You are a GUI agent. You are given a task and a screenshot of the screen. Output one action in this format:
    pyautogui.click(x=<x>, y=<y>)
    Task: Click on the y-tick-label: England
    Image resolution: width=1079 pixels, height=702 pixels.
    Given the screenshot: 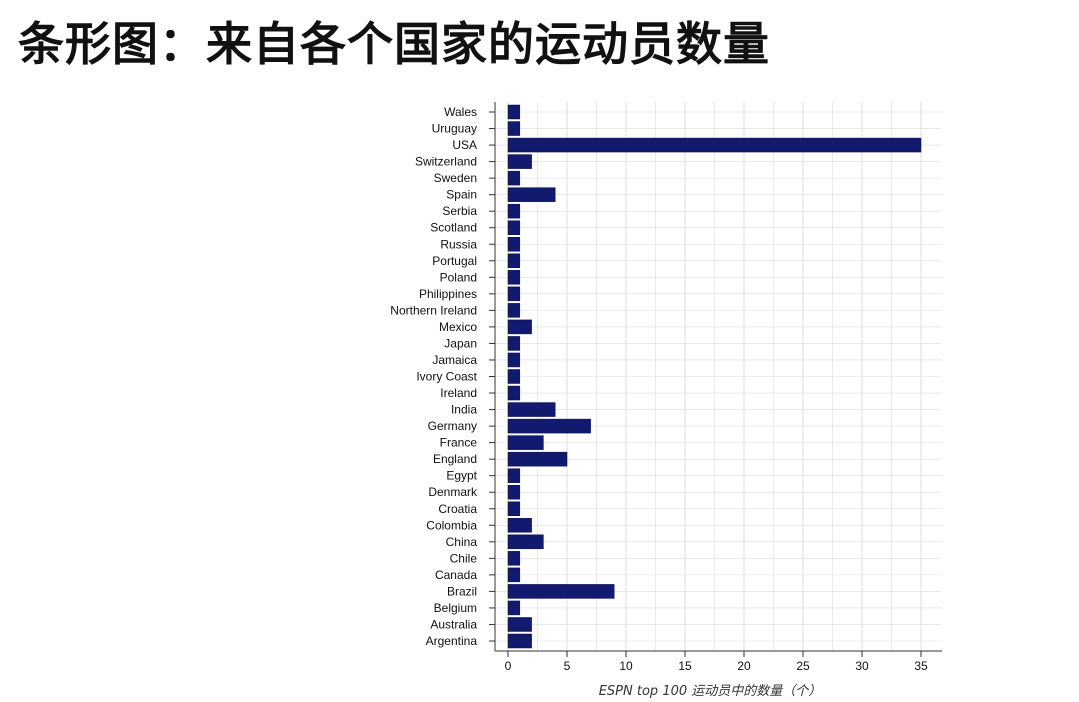 What is the action you would take?
    pyautogui.click(x=455, y=459)
    